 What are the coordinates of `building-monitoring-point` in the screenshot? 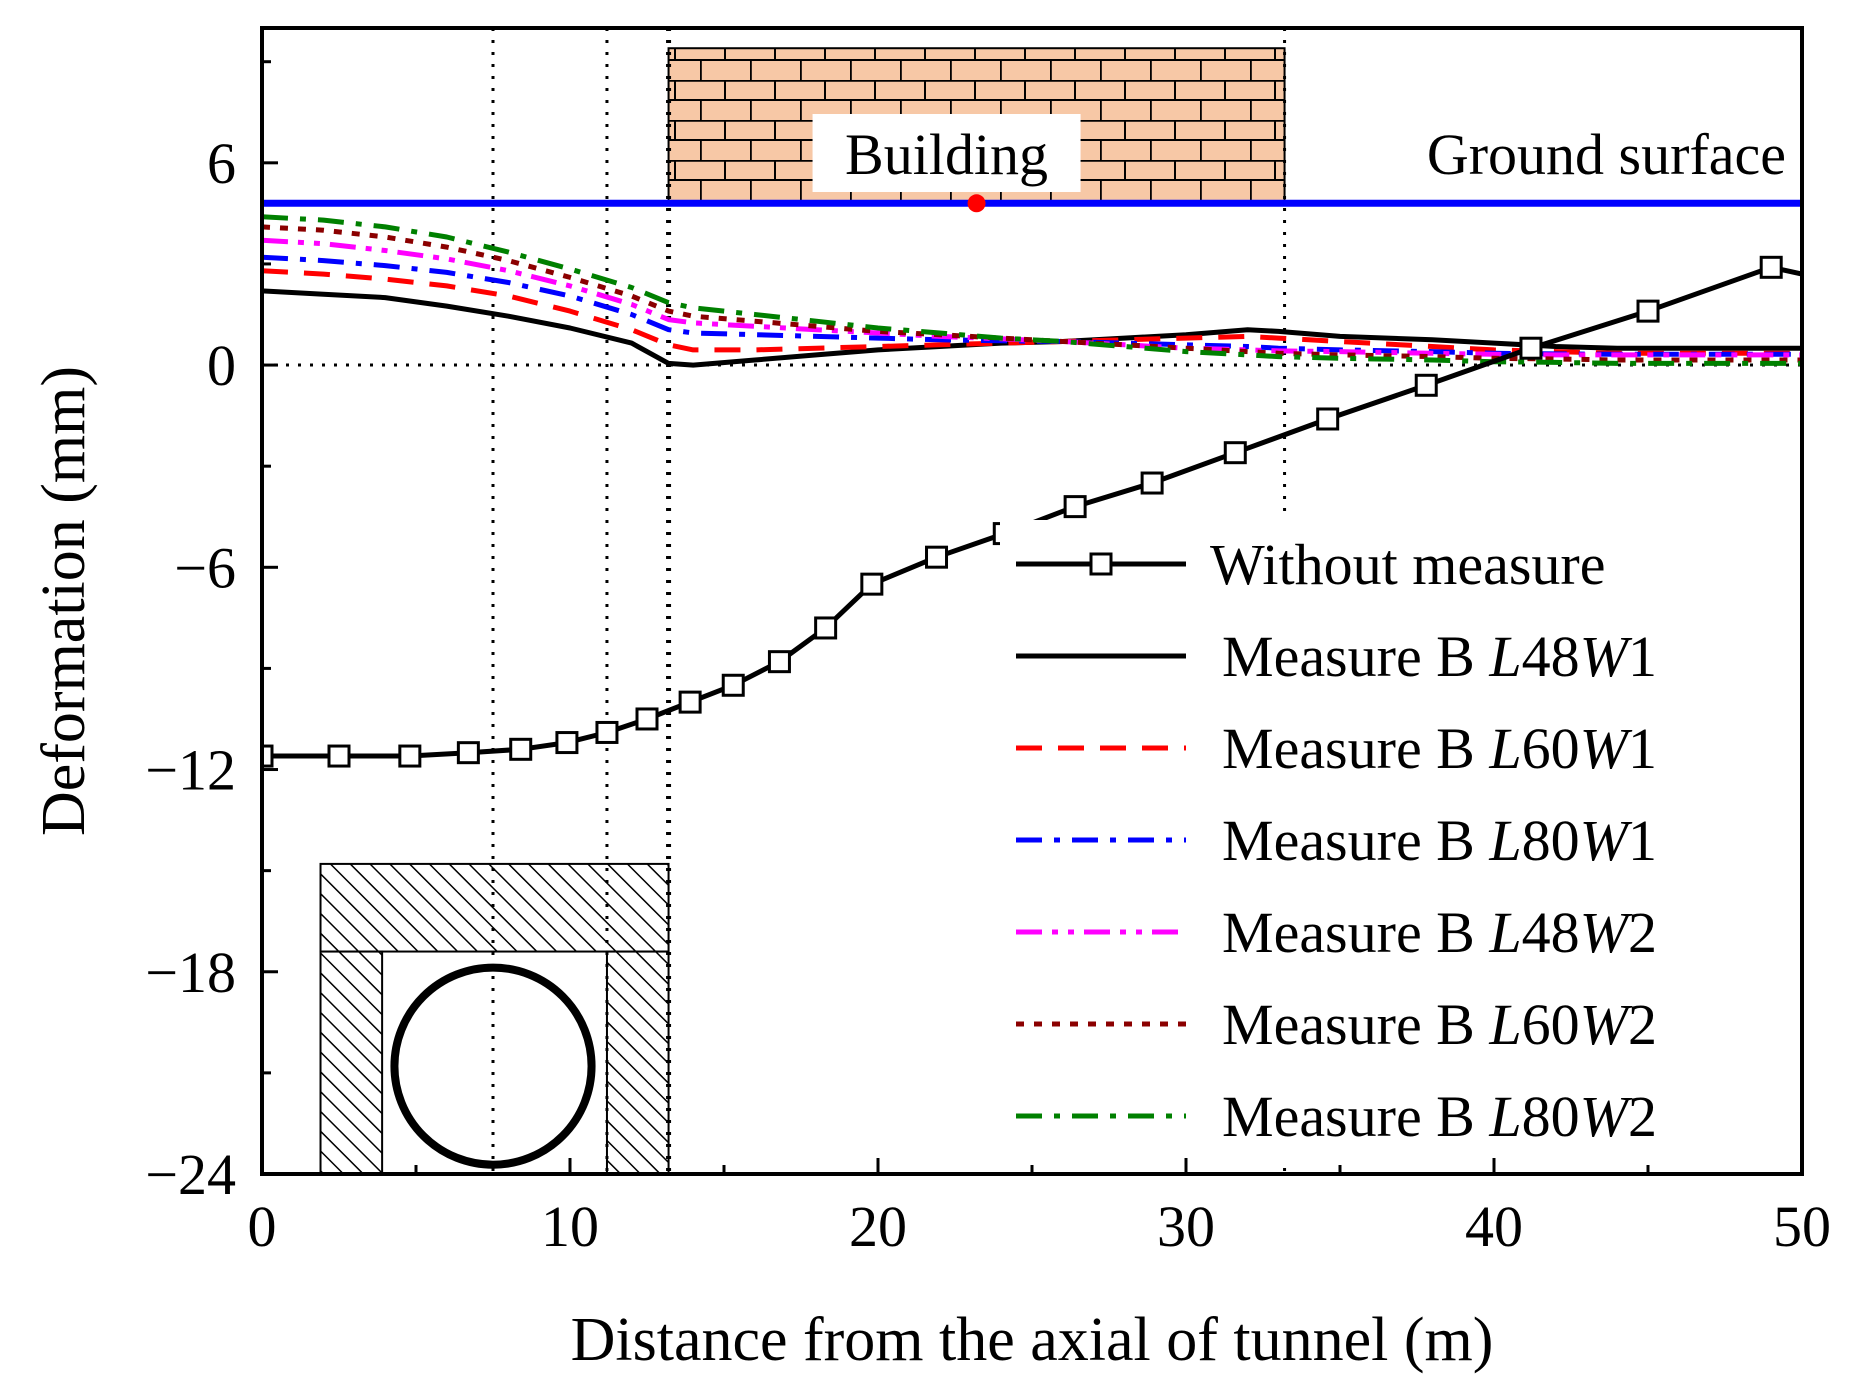 It's located at (976, 203).